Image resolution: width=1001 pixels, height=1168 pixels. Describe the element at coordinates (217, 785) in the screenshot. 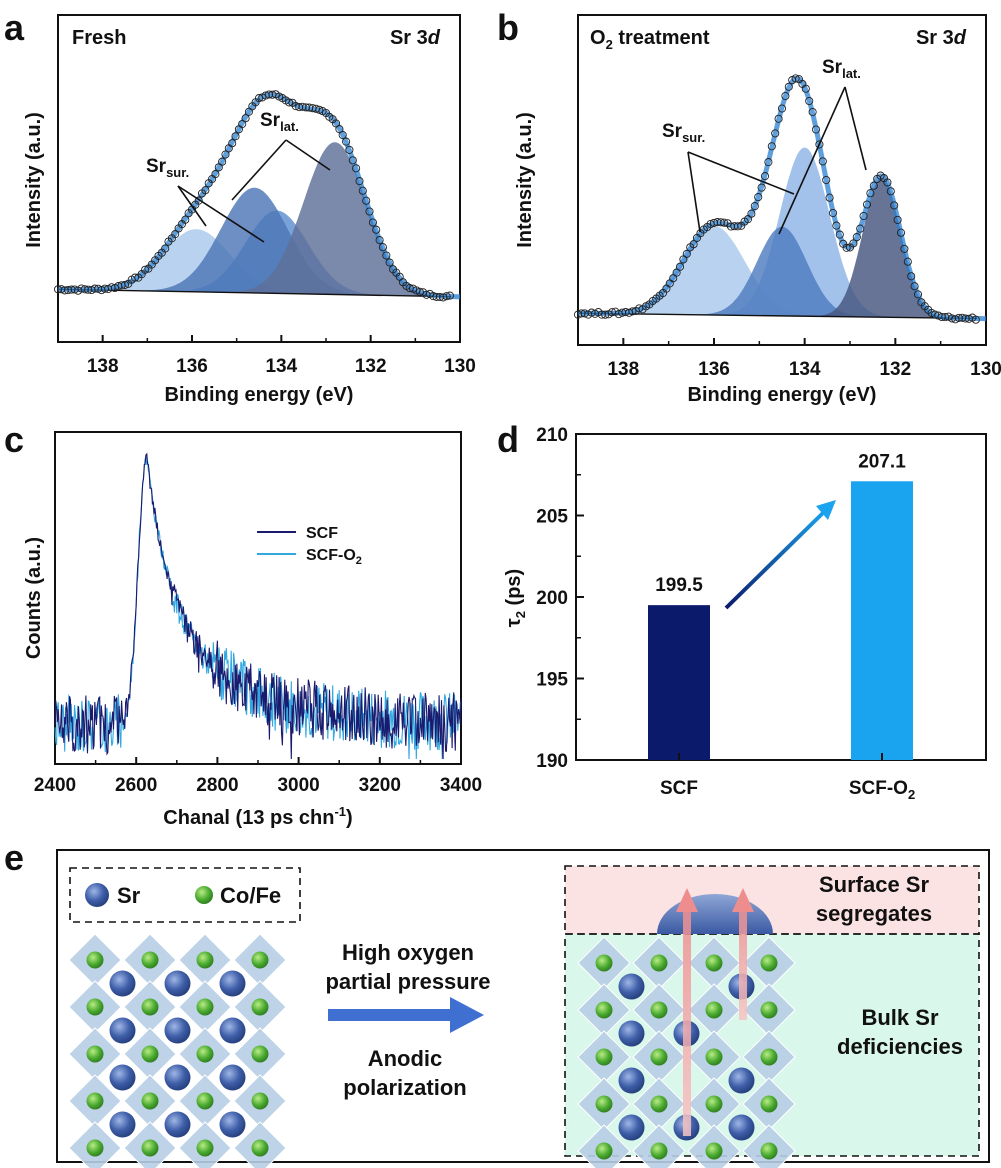

I see `x-tick-label-2800: 2800` at that location.